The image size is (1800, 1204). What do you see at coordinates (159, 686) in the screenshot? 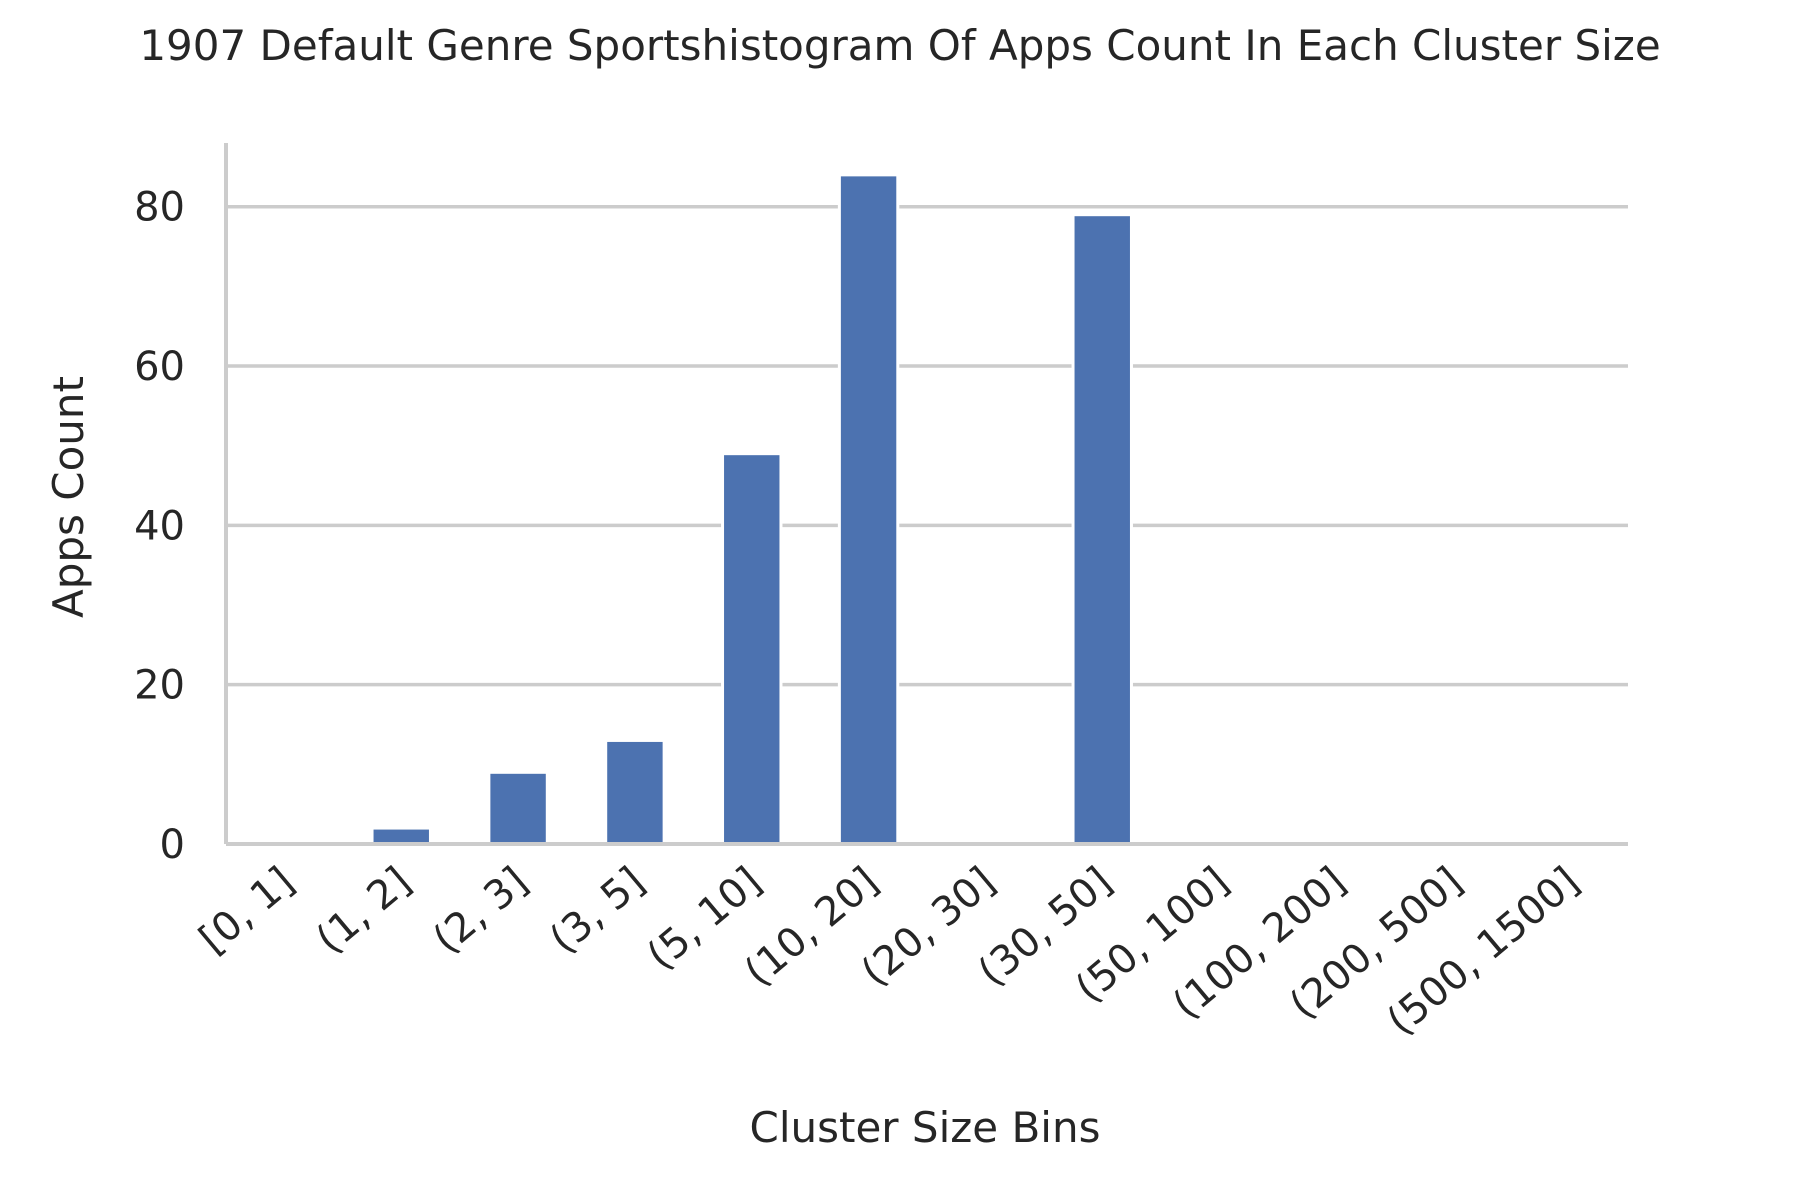
I see `y-tick-label: 20` at bounding box center [159, 686].